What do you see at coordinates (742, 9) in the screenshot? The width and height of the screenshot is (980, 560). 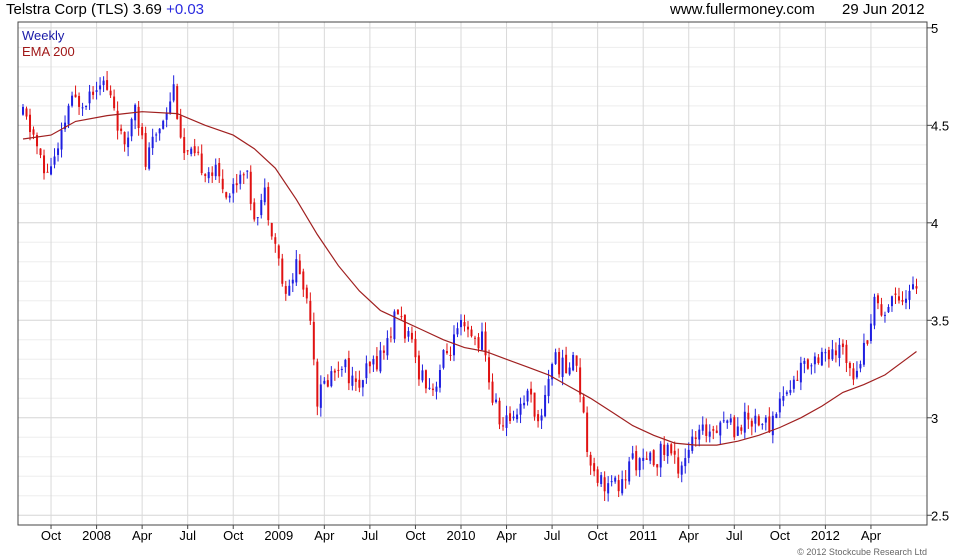 I see `website-label: www.fullermoney.com` at bounding box center [742, 9].